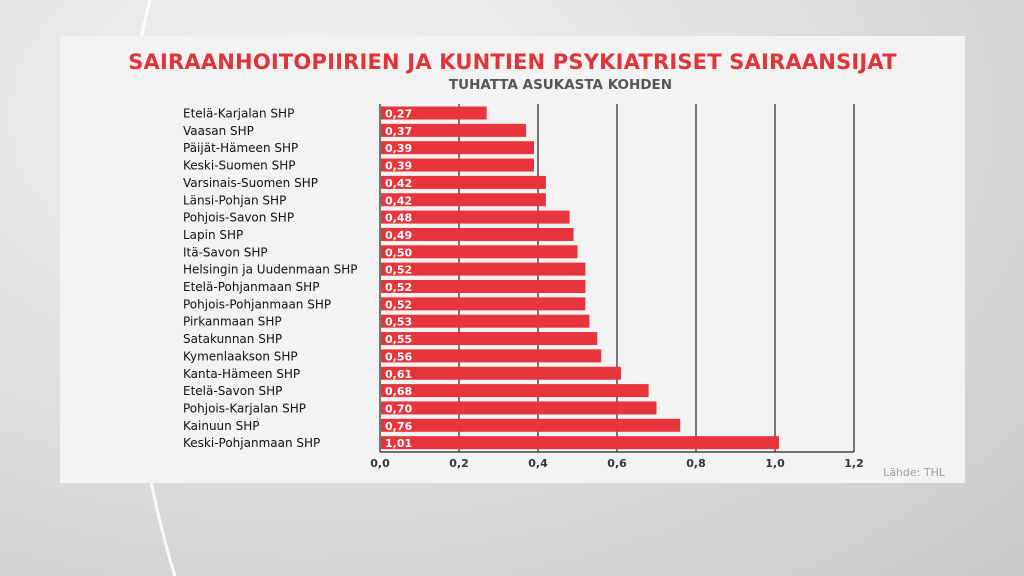 This screenshot has height=576, width=1024. Describe the element at coordinates (696, 463) in the screenshot. I see `x-tick-label: 0,8` at that location.